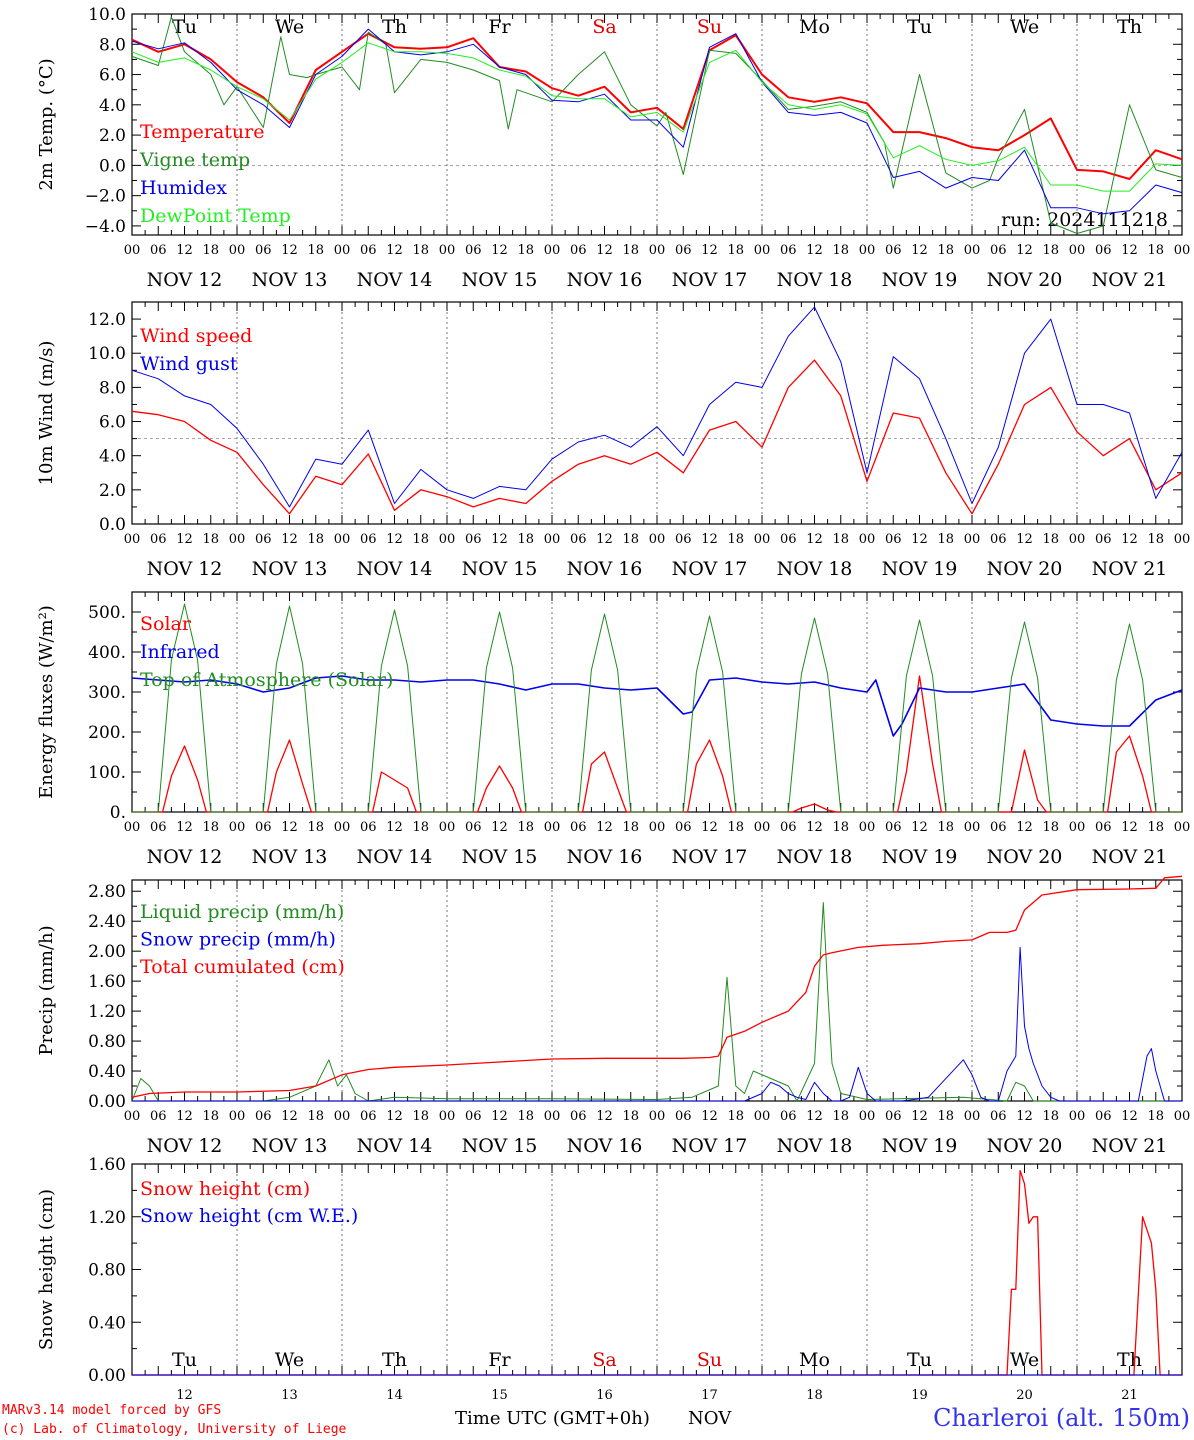  I want to click on y-tick-label: 1.60, so click(107, 982).